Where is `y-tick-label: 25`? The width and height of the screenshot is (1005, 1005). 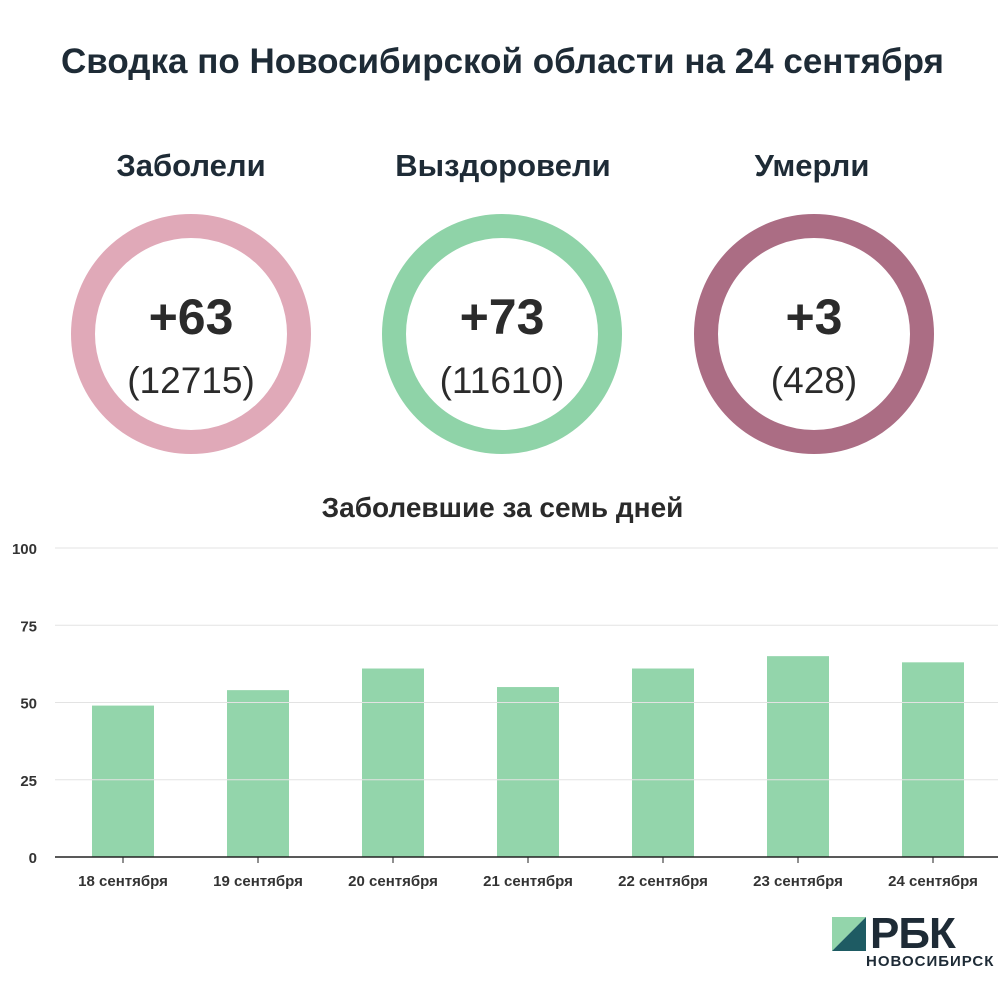
y-tick-label: 25 is located at coordinates (28, 781).